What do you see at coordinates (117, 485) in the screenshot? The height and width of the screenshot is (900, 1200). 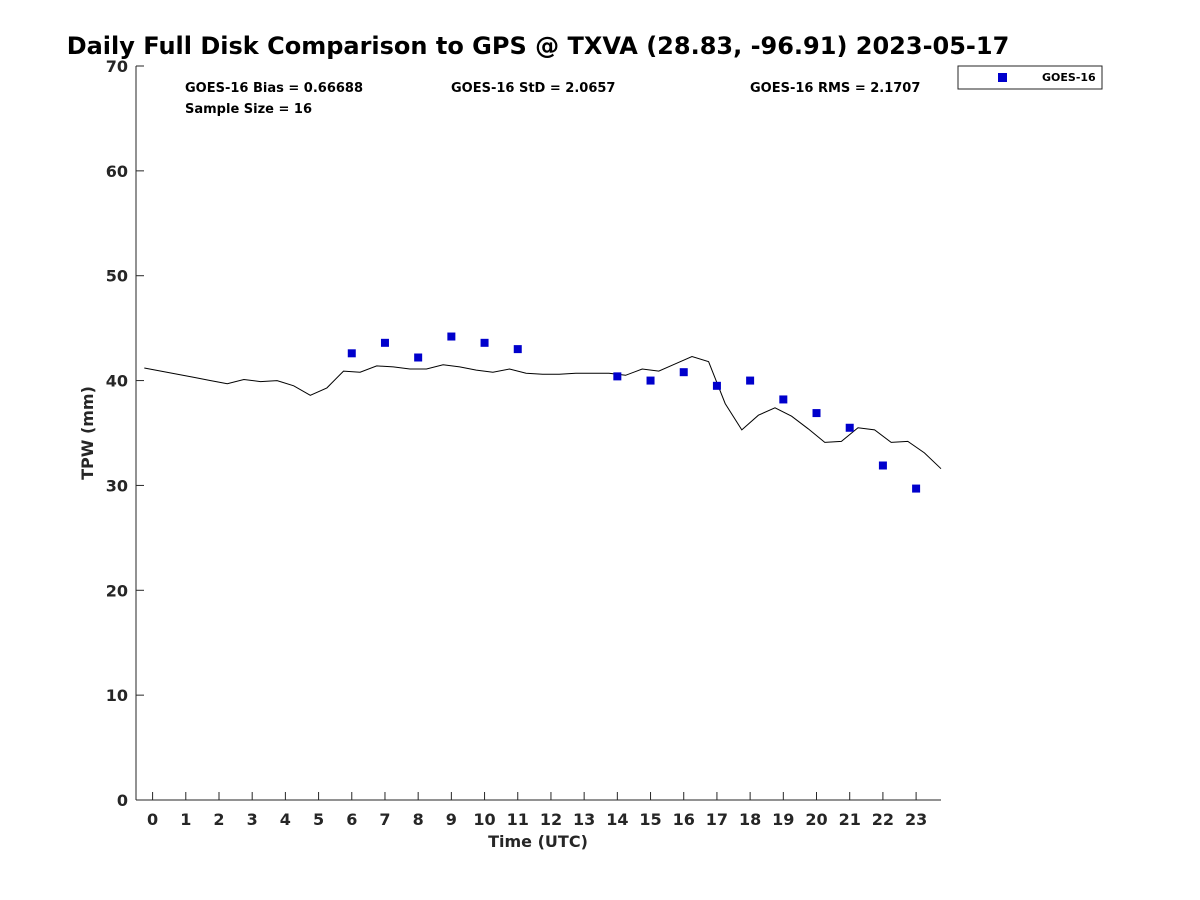 I see `y-tick-label: 30` at bounding box center [117, 485].